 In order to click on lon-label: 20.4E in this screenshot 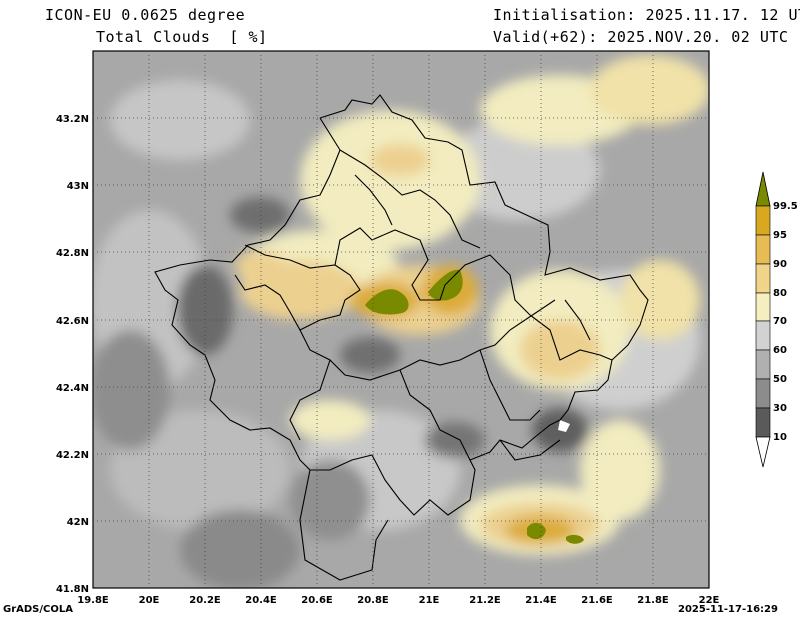, I will do `click(261, 600)`.